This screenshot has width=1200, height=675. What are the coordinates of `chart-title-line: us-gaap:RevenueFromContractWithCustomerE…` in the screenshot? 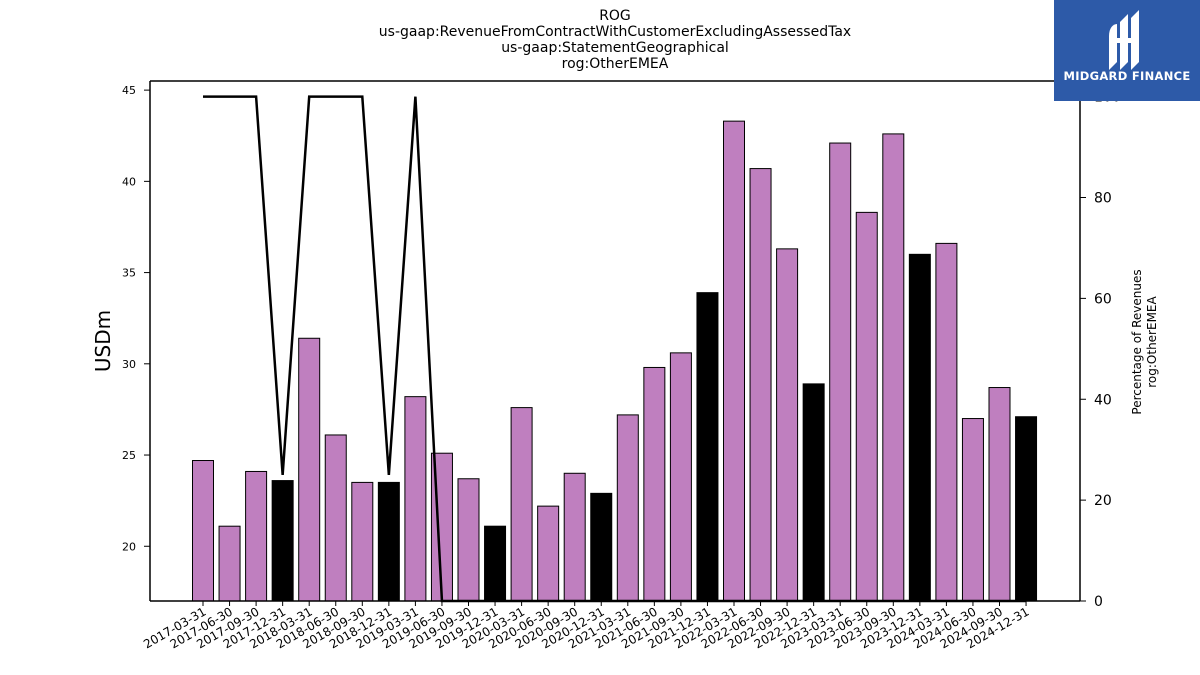 It's located at (615, 32).